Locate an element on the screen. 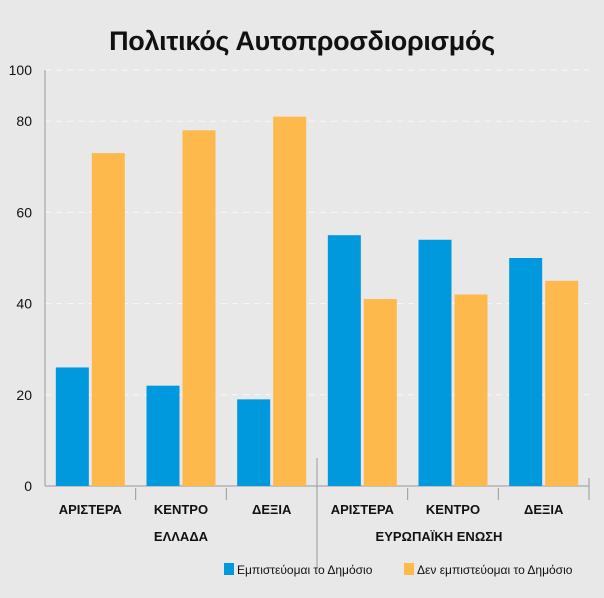 The width and height of the screenshot is (604, 598). y-tick-label: 80 is located at coordinates (24, 121).